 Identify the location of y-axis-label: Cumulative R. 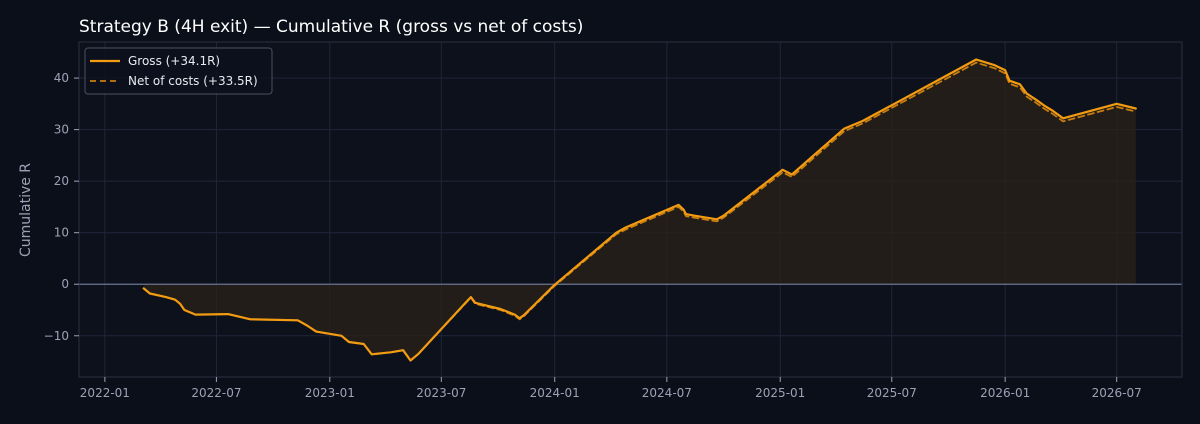
(26, 210).